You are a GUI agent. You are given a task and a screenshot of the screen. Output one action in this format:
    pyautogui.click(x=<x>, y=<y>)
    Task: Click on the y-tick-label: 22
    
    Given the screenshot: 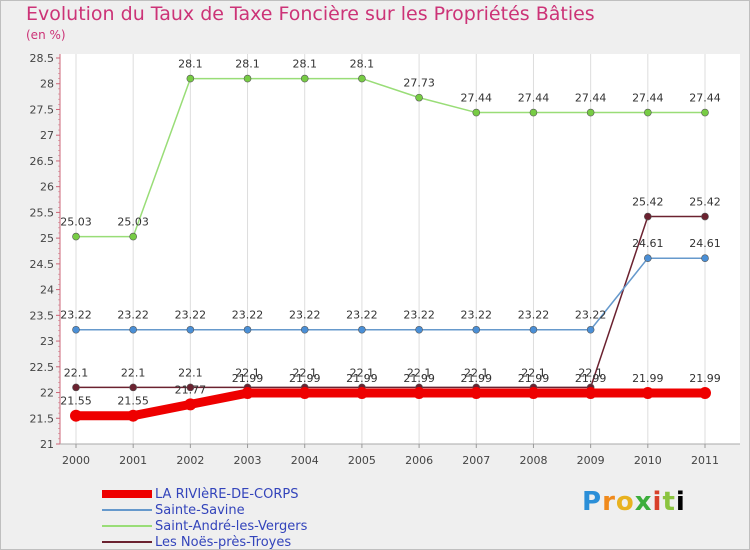 What is the action you would take?
    pyautogui.click(x=47, y=393)
    